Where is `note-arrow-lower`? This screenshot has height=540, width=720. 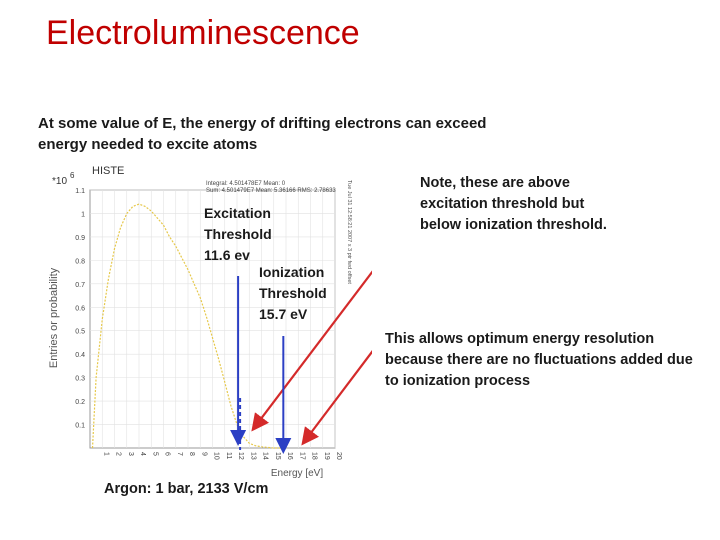
note-arrow-lower is located at coordinates (336, 398).